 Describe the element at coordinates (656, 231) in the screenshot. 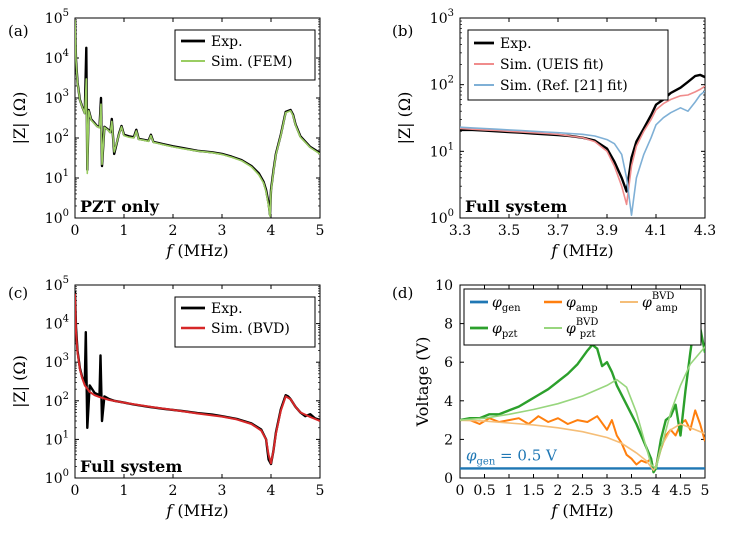

I see `x-tick-label: 4.1` at that location.